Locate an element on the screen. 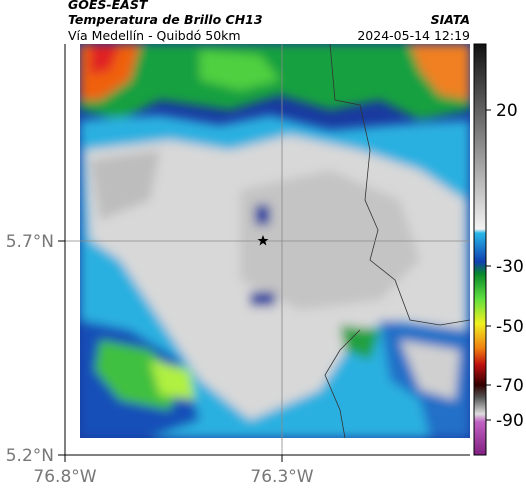 Image resolution: width=526 pixels, height=491 pixels. colorbar-tick: -70 is located at coordinates (510, 386).